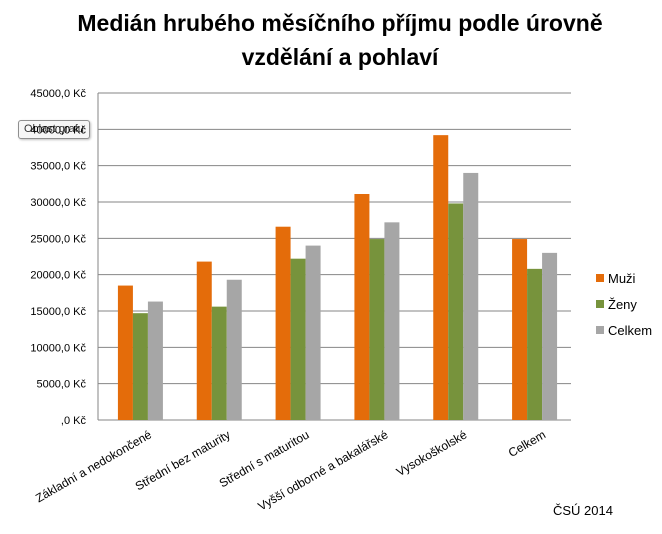 The image size is (662, 534). What do you see at coordinates (58, 239) in the screenshot?
I see `y-tick-label: 25000,0 Kč` at bounding box center [58, 239].